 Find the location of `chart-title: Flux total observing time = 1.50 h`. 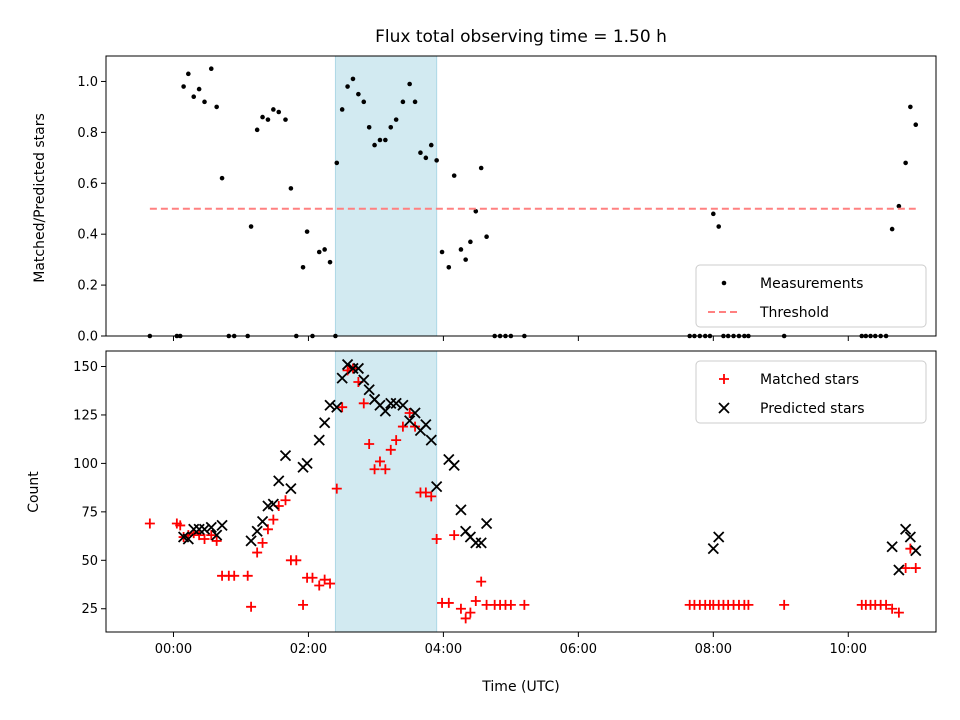

chart-title: Flux total observing time = 1.50 h is located at coordinates (521, 37).